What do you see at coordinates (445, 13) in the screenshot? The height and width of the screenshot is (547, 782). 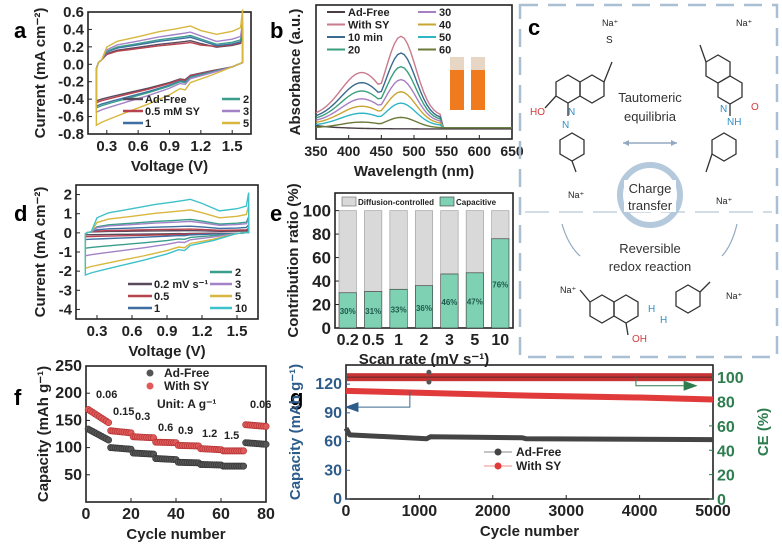 I see `legend-label: 30` at bounding box center [445, 13].